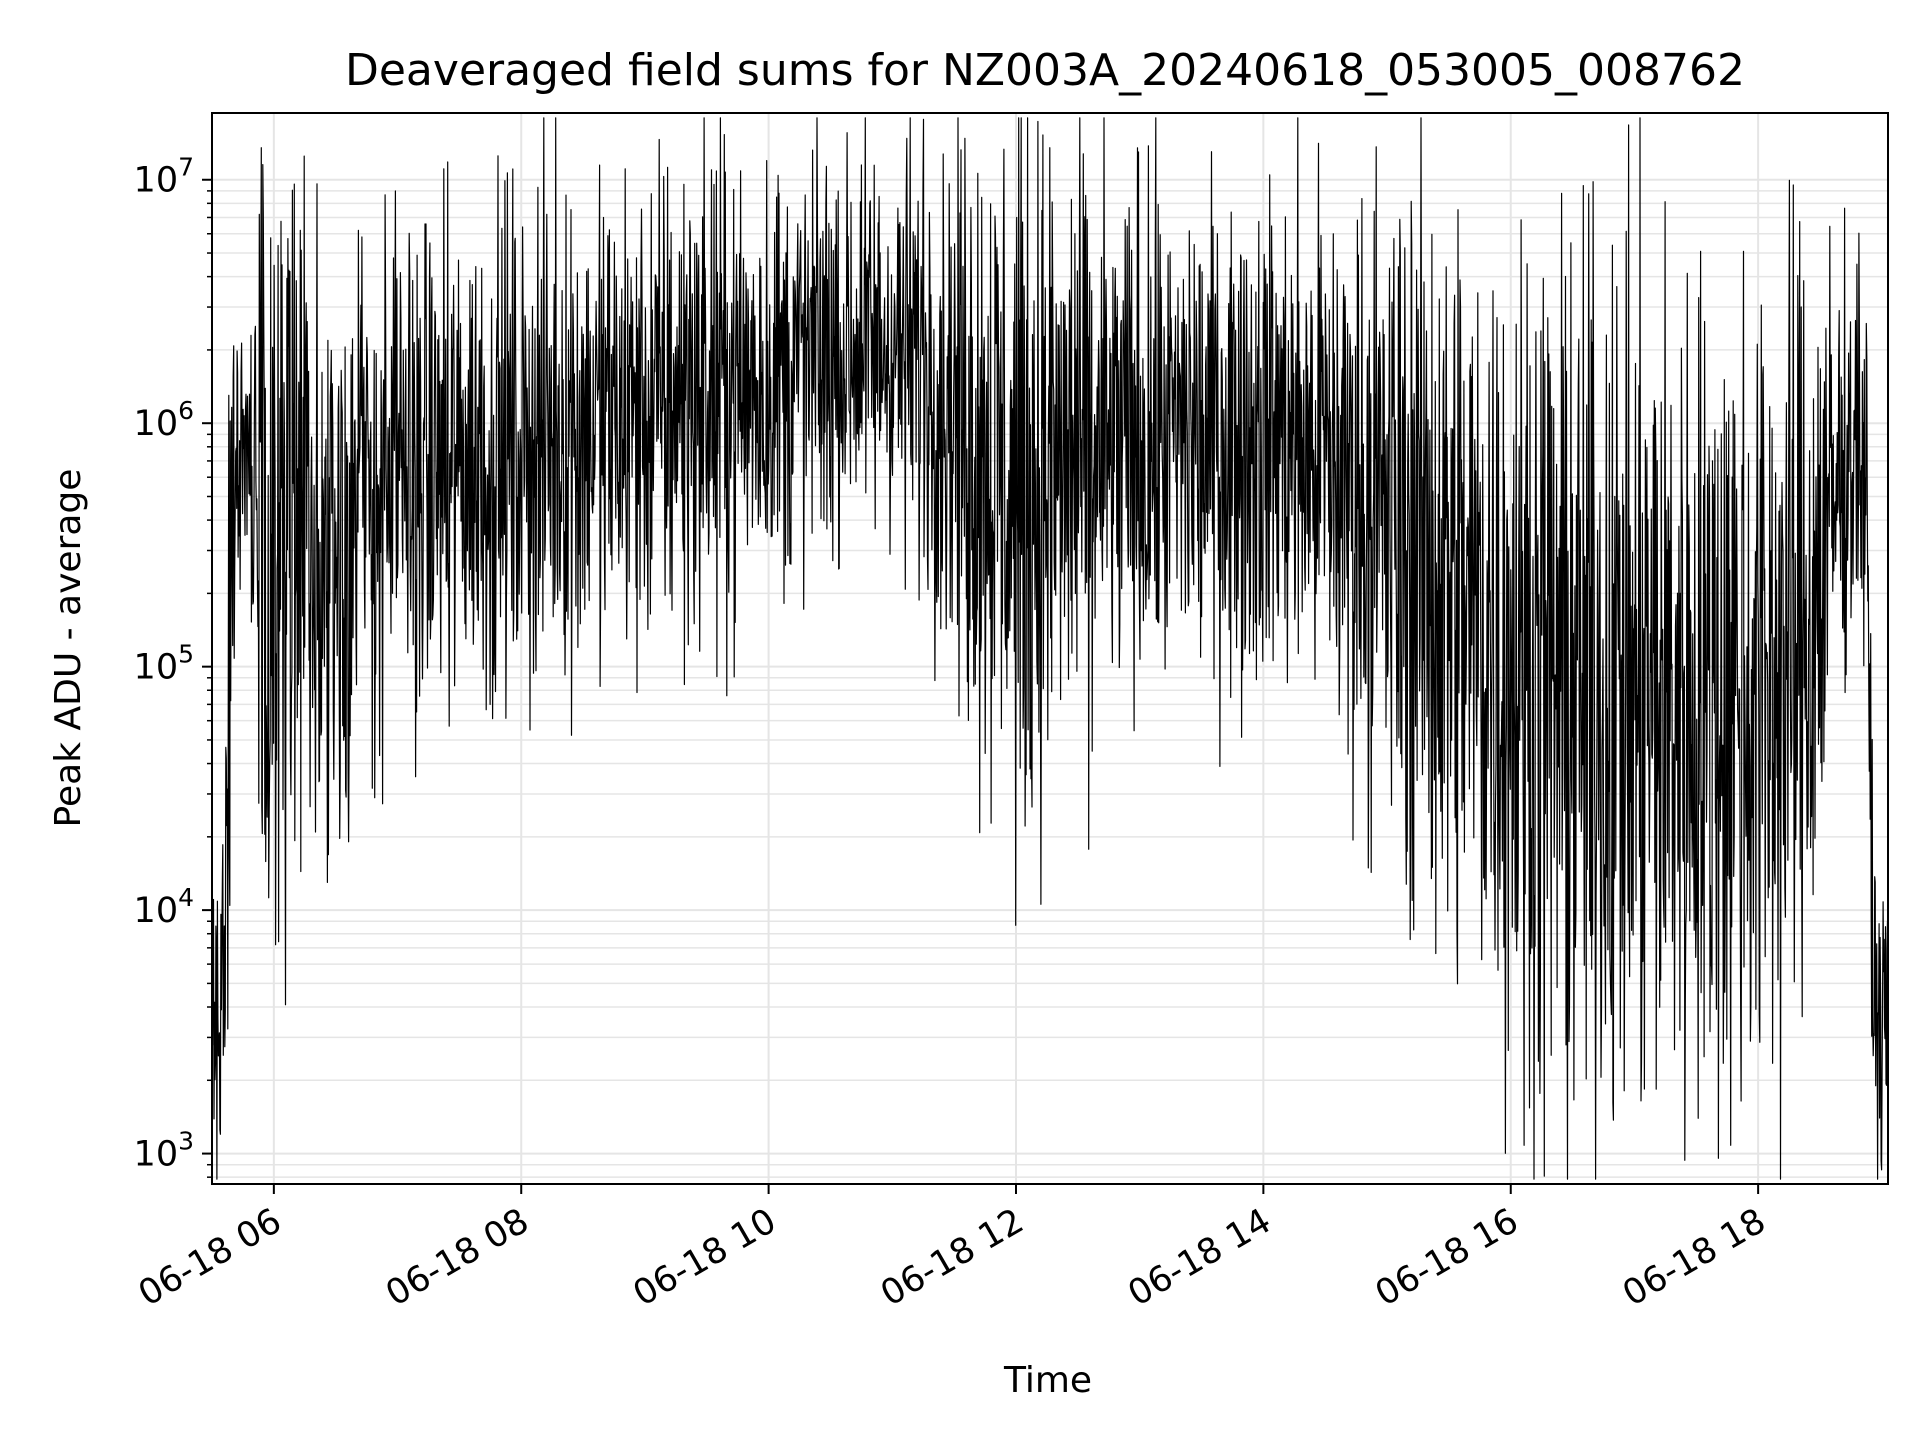 The width and height of the screenshot is (1920, 1440). I want to click on y-tick-label: 10³, so click(164, 1151).